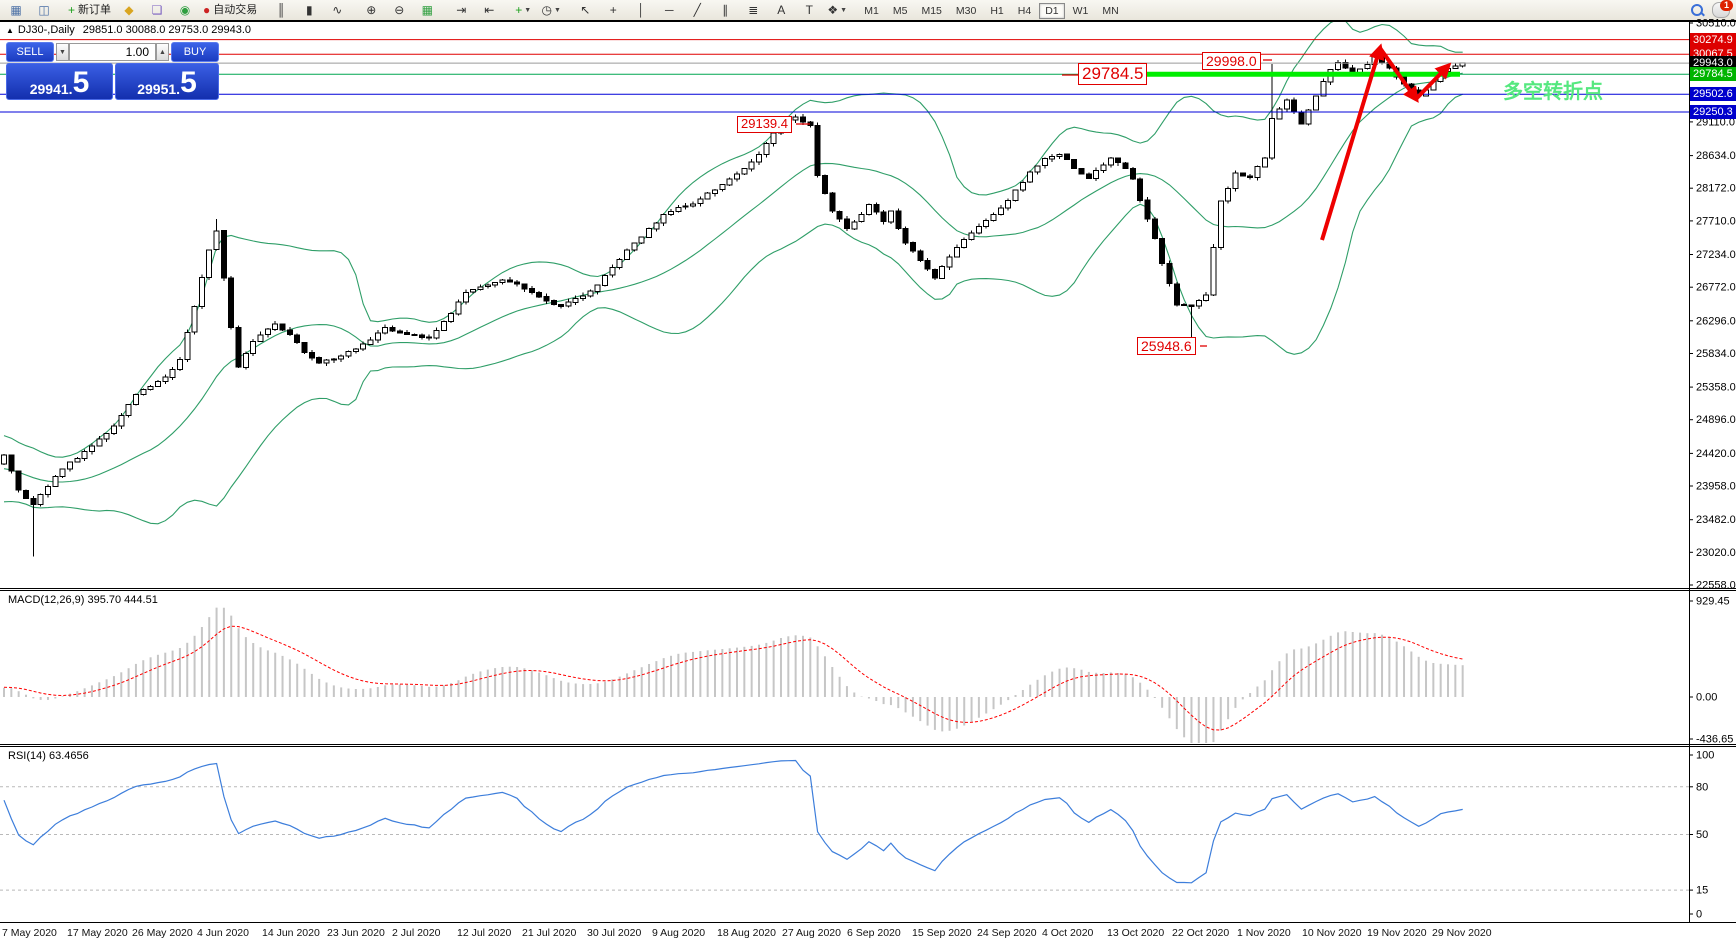 The height and width of the screenshot is (942, 1736). Describe the element at coordinates (641, 10) in the screenshot. I see `vertical-line-icon: │` at that location.